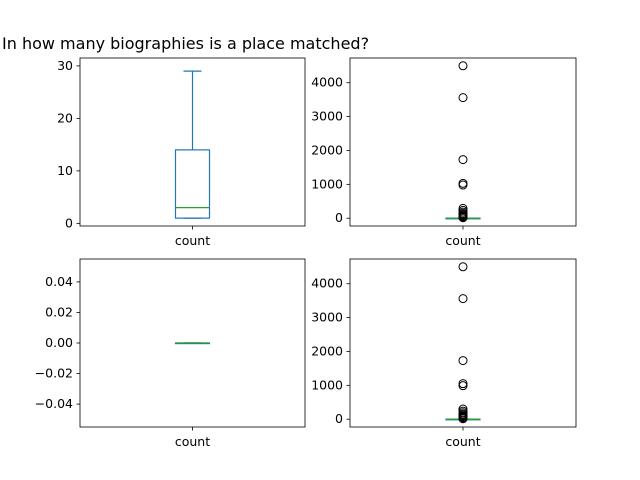  I want to click on y-tick-label: −0.04, so click(54, 403).